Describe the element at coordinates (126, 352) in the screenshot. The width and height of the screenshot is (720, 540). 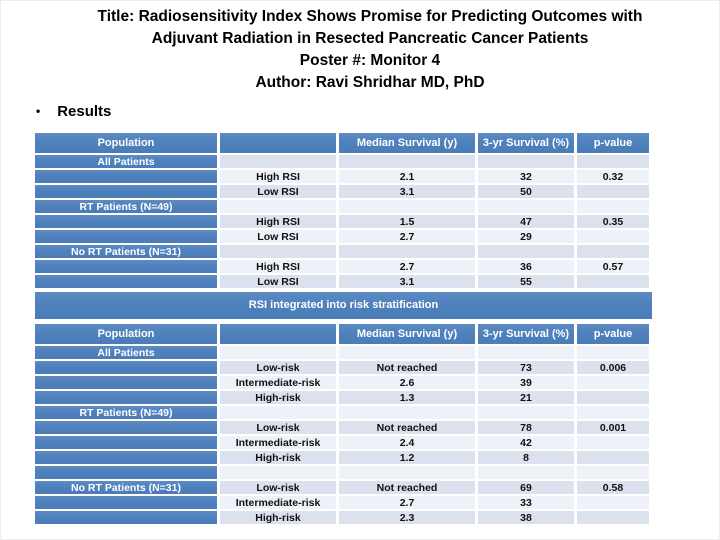
I see `population-cell: All Patients` at that location.